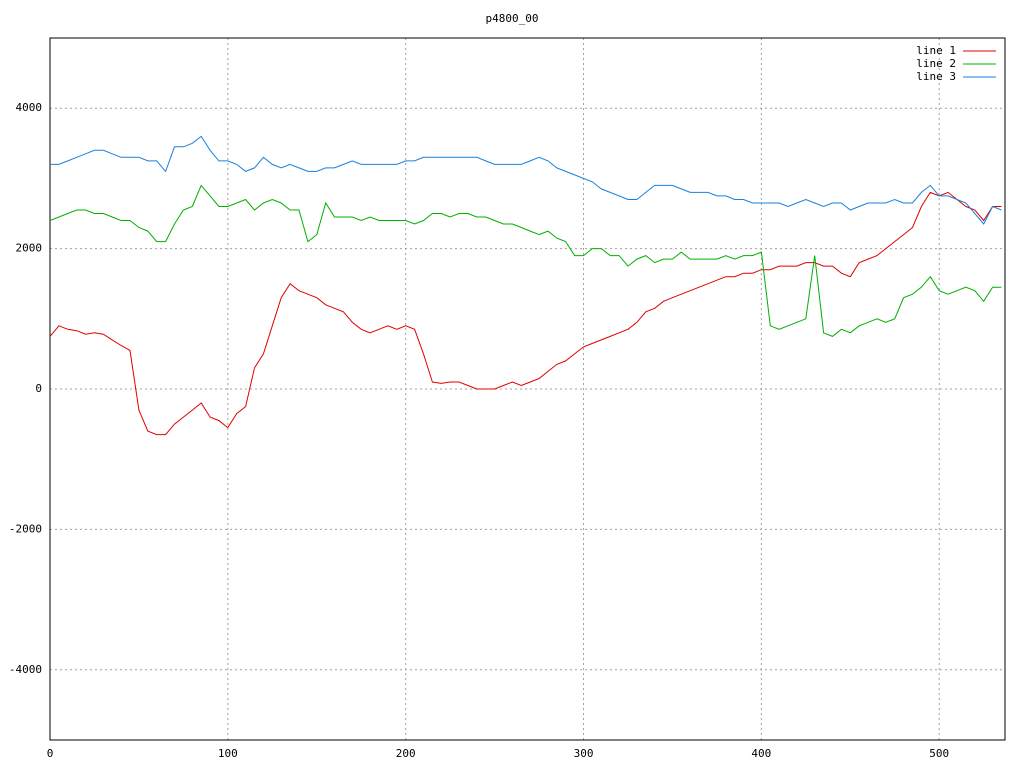 This screenshot has width=1024, height=768. I want to click on x-tick-label: 500, so click(939, 753).